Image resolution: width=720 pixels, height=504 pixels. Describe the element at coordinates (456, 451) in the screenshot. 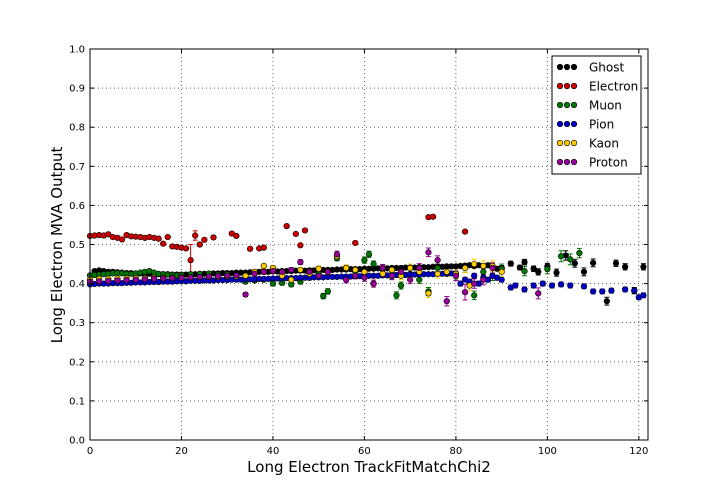

I see `x-tick-label: 80` at that location.